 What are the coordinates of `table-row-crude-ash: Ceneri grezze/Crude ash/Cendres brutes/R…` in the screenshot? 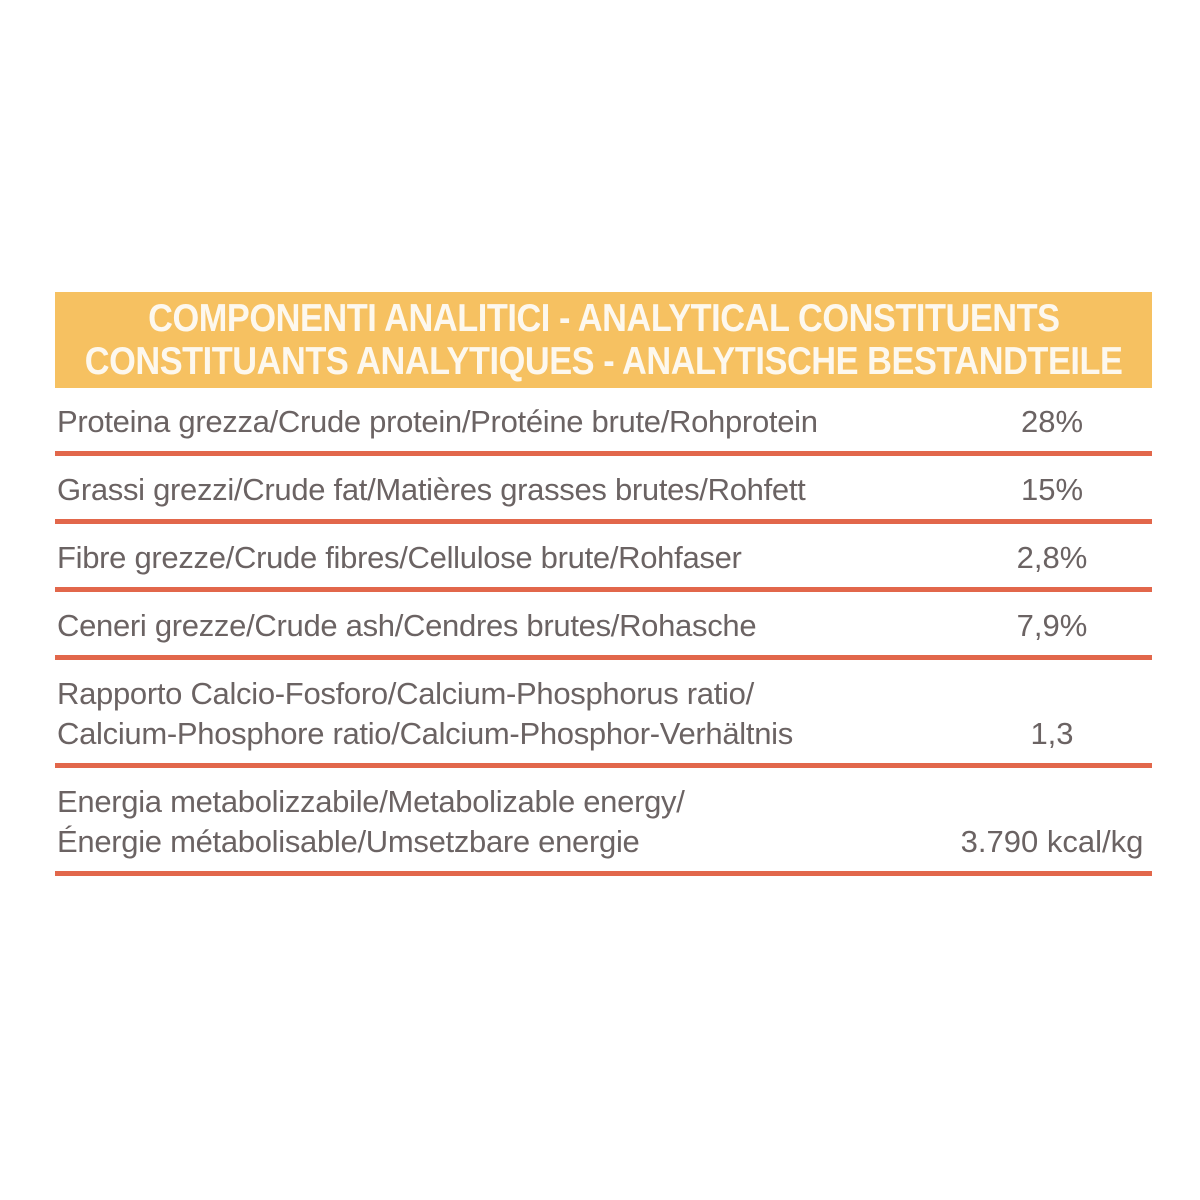 It's located at (603, 626).